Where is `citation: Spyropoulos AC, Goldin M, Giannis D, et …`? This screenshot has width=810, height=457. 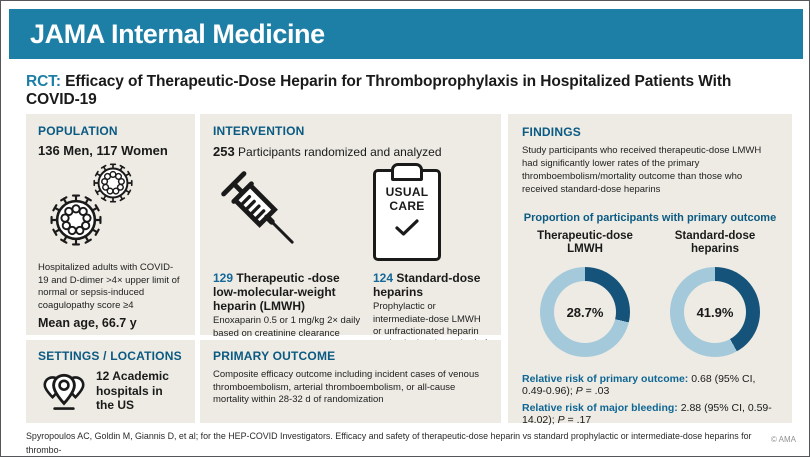 citation: Spyropoulos AC, Goldin M, Giannis D, et … is located at coordinates (393, 443).